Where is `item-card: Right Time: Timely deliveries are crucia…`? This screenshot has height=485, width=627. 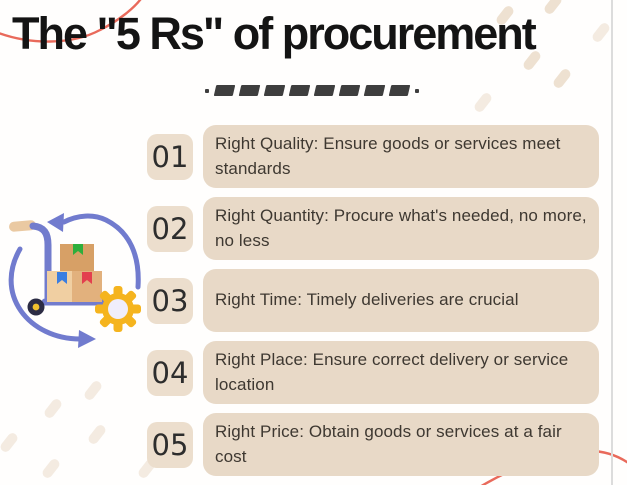 item-card: Right Time: Timely deliveries are crucia… is located at coordinates (401, 300).